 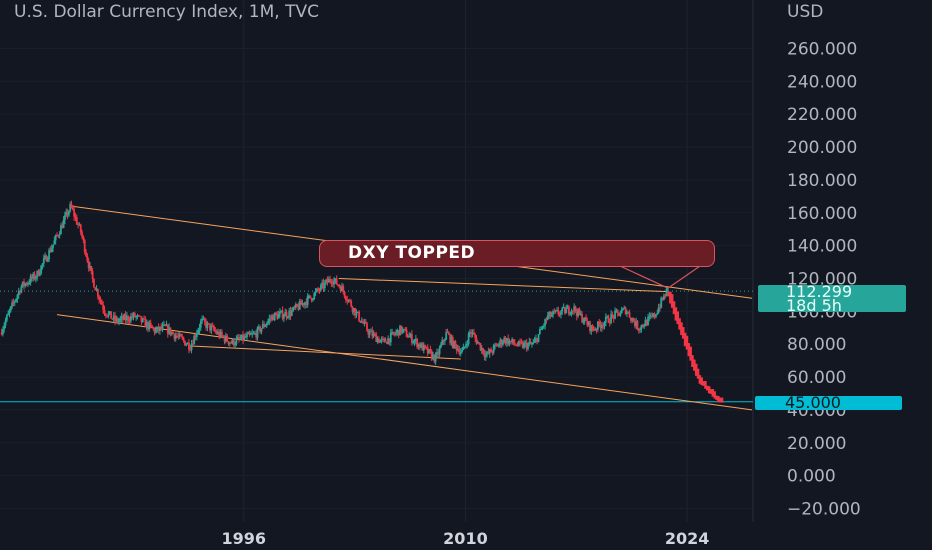 I want to click on dxy-topped-annotation: DXY TOPPED, so click(x=517, y=253).